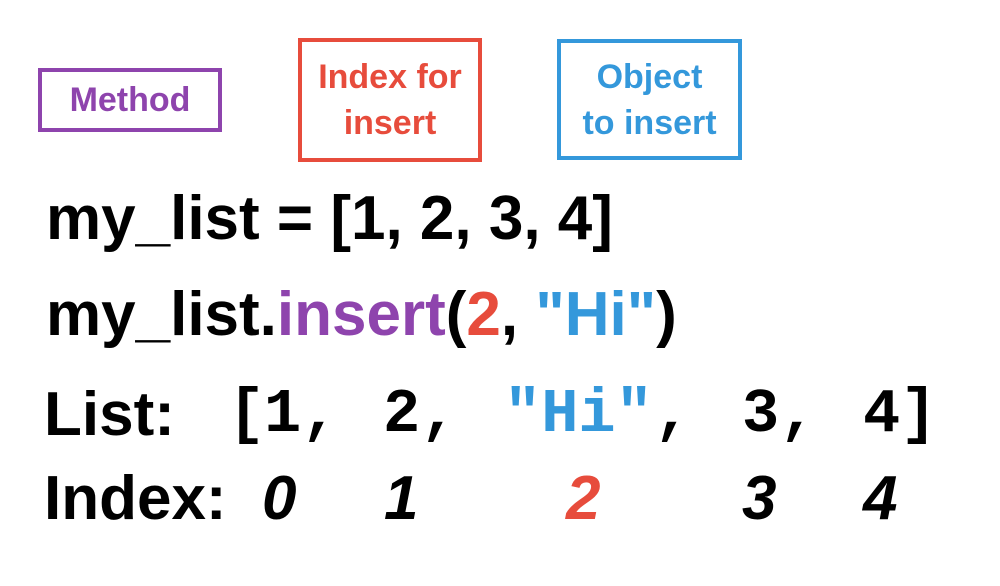 Image resolution: width=1000 pixels, height=586 pixels. What do you see at coordinates (390, 77) in the screenshot?
I see `index-for-insert-label-line1: Index for` at bounding box center [390, 77].